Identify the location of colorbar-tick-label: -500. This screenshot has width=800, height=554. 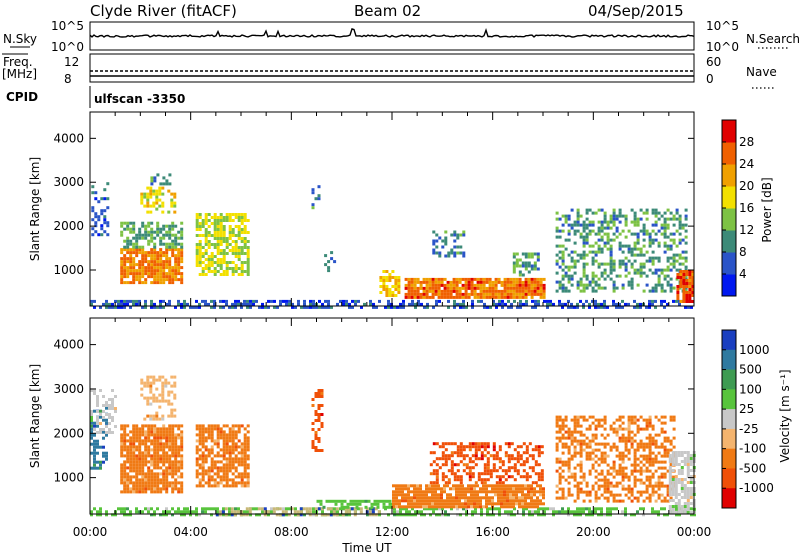
(752, 468).